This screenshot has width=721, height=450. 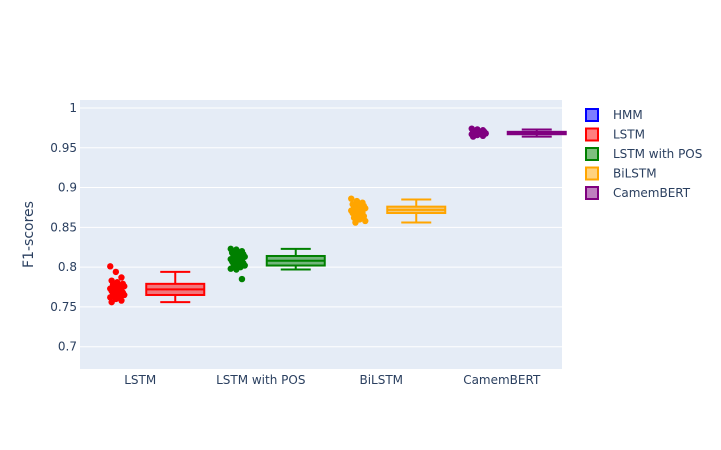 What do you see at coordinates (73, 108) in the screenshot?
I see `y-tick-label: 1` at bounding box center [73, 108].